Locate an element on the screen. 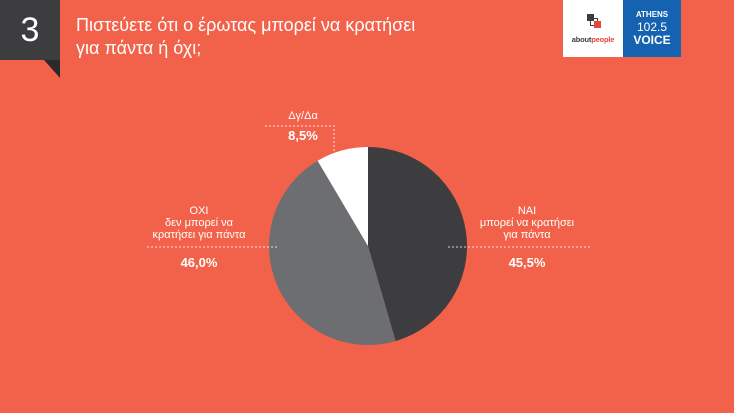 The image size is (734, 413). question-number-fold is located at coordinates (52, 69).